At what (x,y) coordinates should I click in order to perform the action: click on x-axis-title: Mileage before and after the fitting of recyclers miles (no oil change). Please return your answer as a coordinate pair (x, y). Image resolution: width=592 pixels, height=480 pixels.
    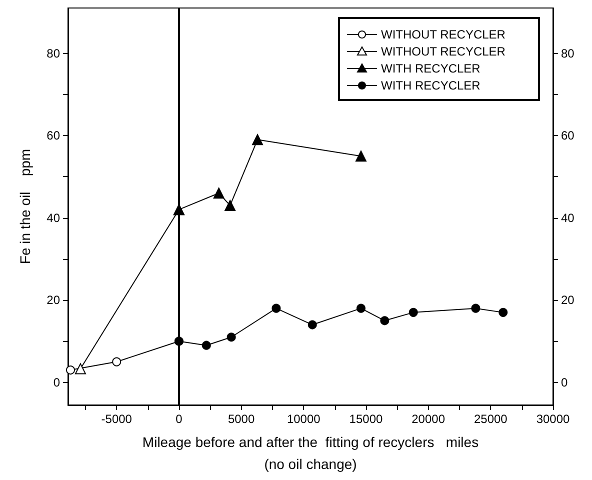
    Looking at the image, I should click on (310, 453).